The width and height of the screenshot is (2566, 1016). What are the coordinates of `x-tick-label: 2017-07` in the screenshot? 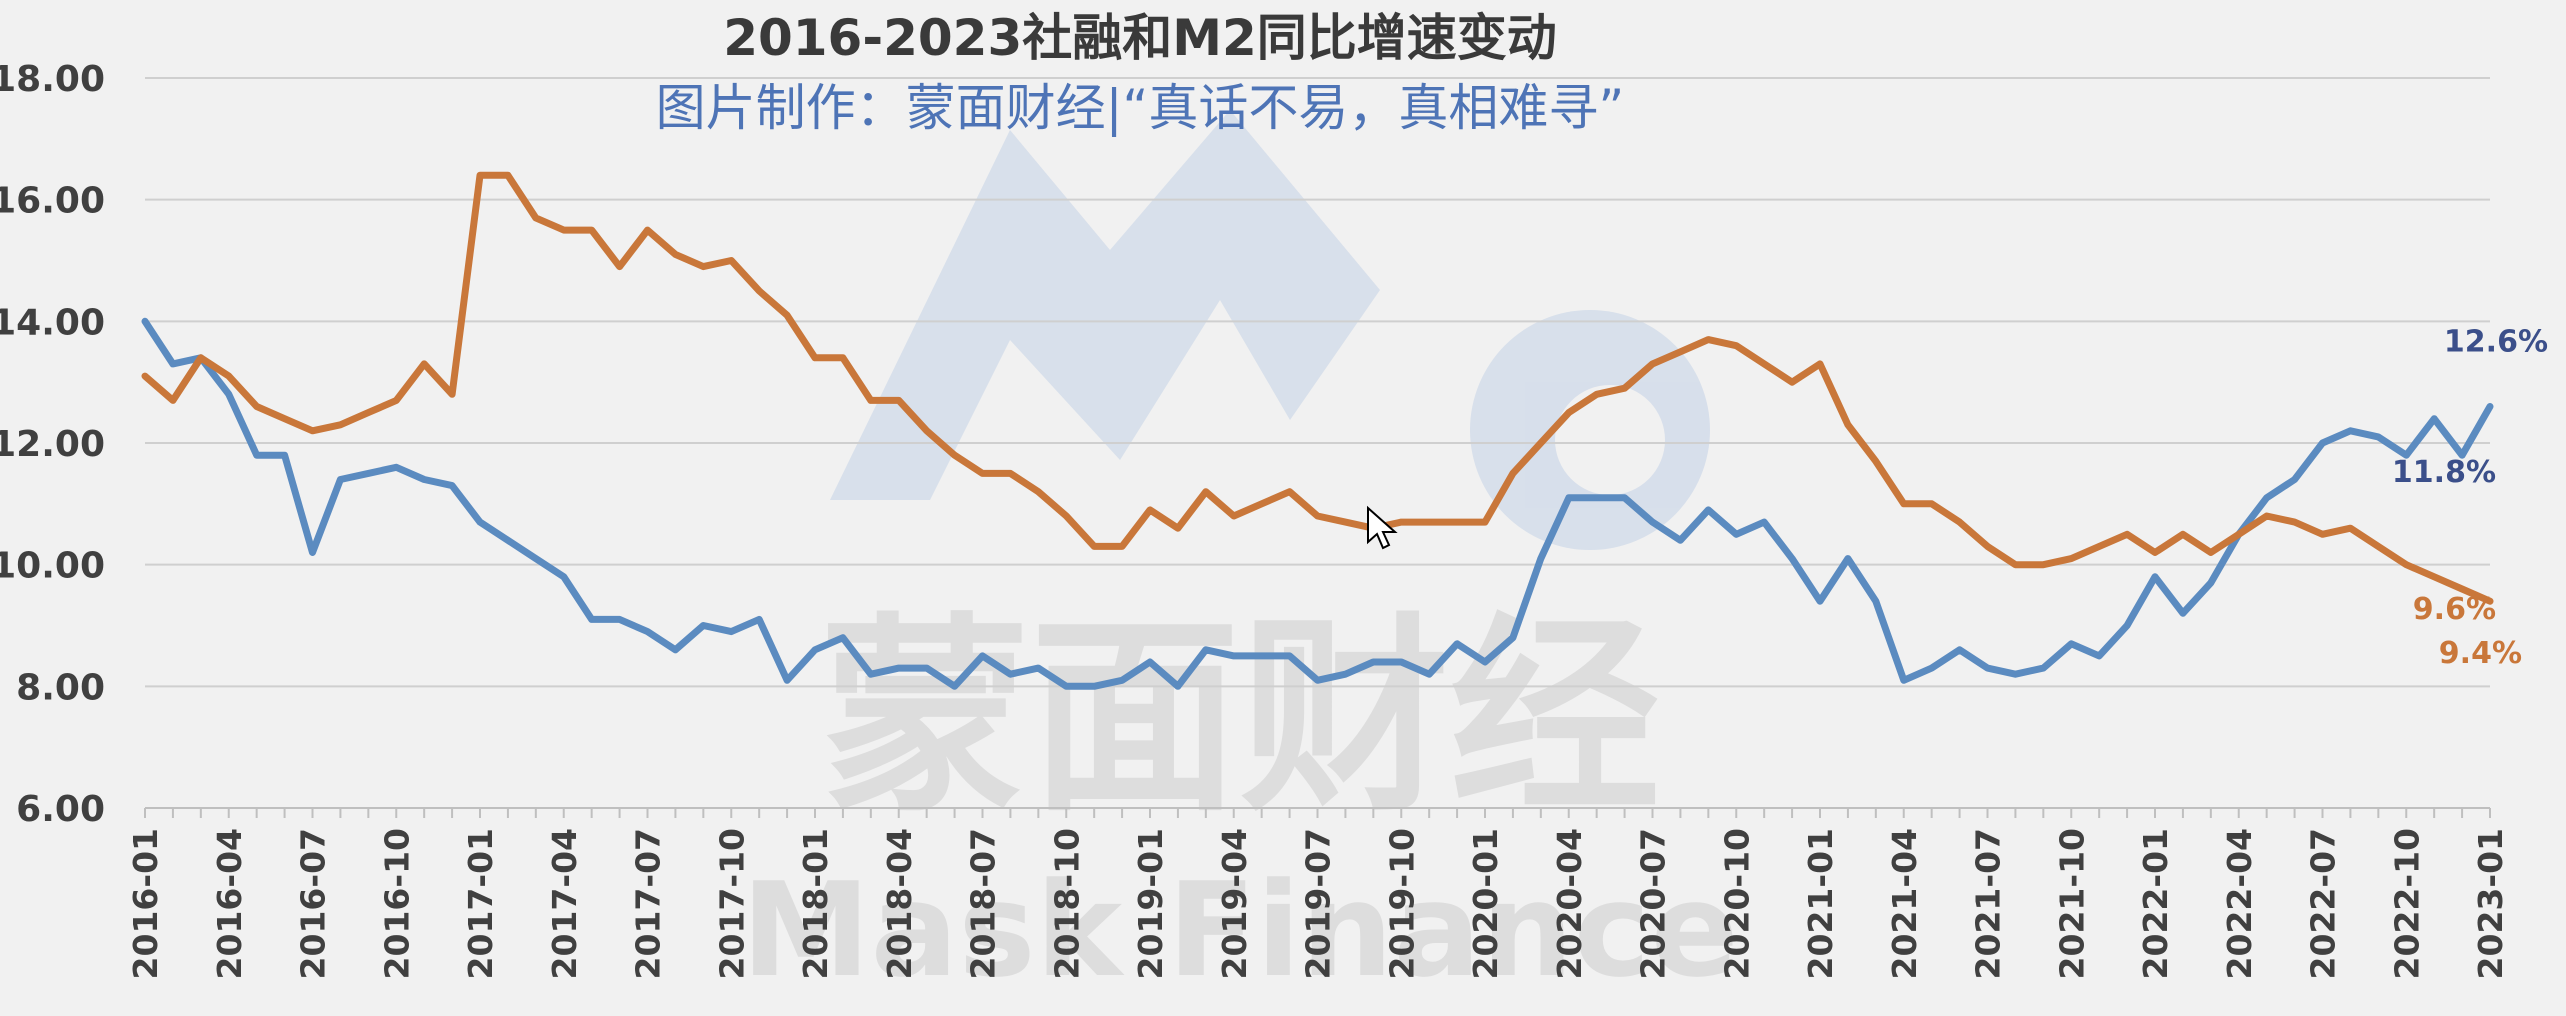 It's located at (648, 903).